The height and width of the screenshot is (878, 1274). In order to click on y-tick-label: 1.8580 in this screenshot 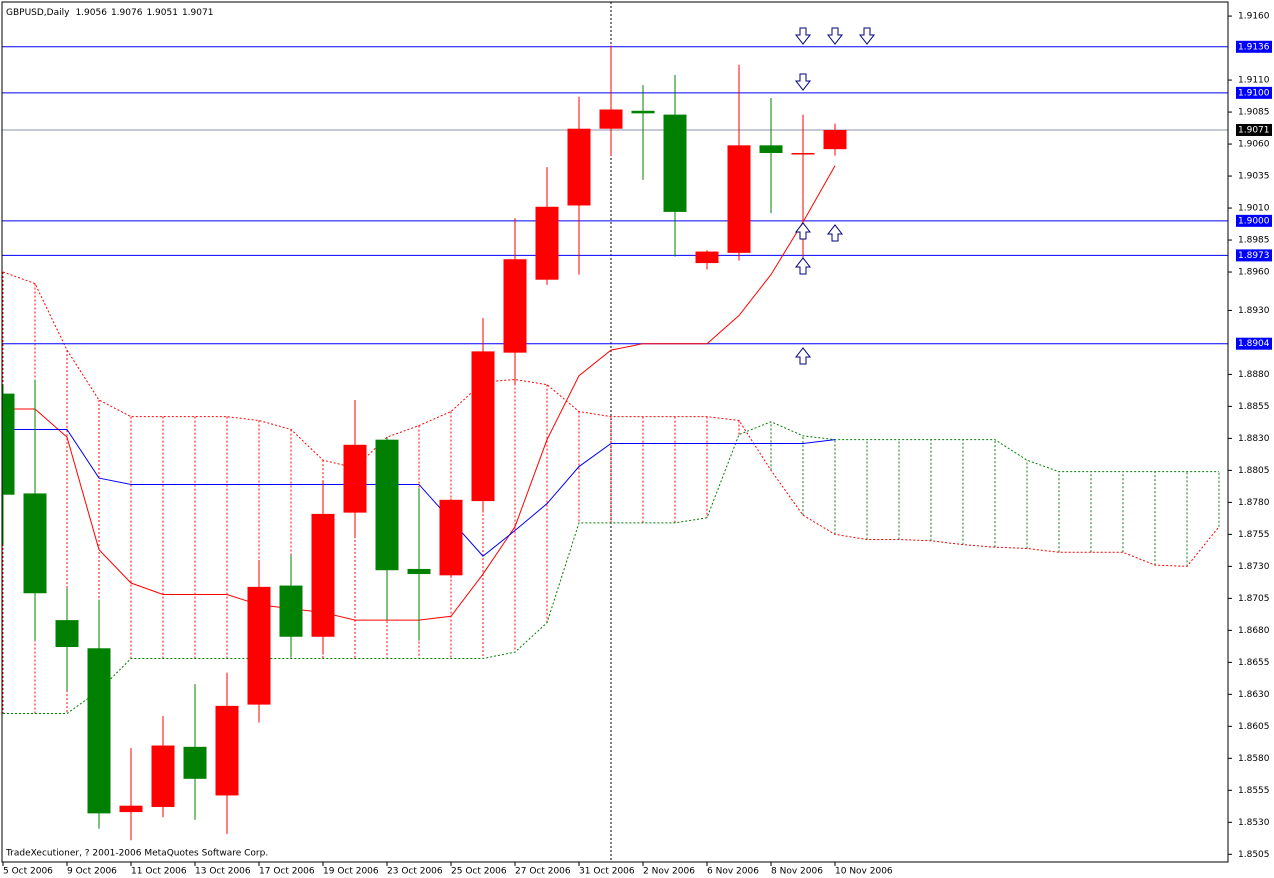, I will do `click(1254, 759)`.